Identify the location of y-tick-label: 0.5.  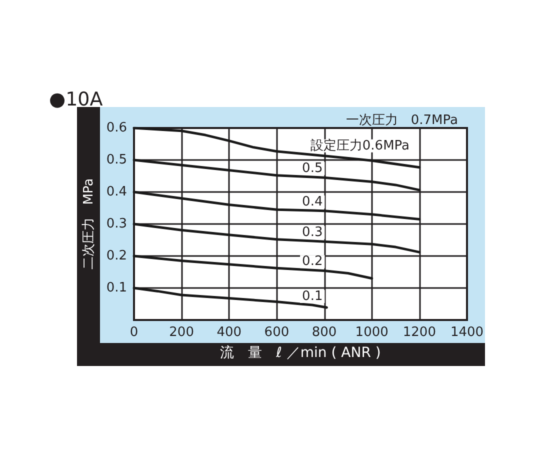
(116, 160).